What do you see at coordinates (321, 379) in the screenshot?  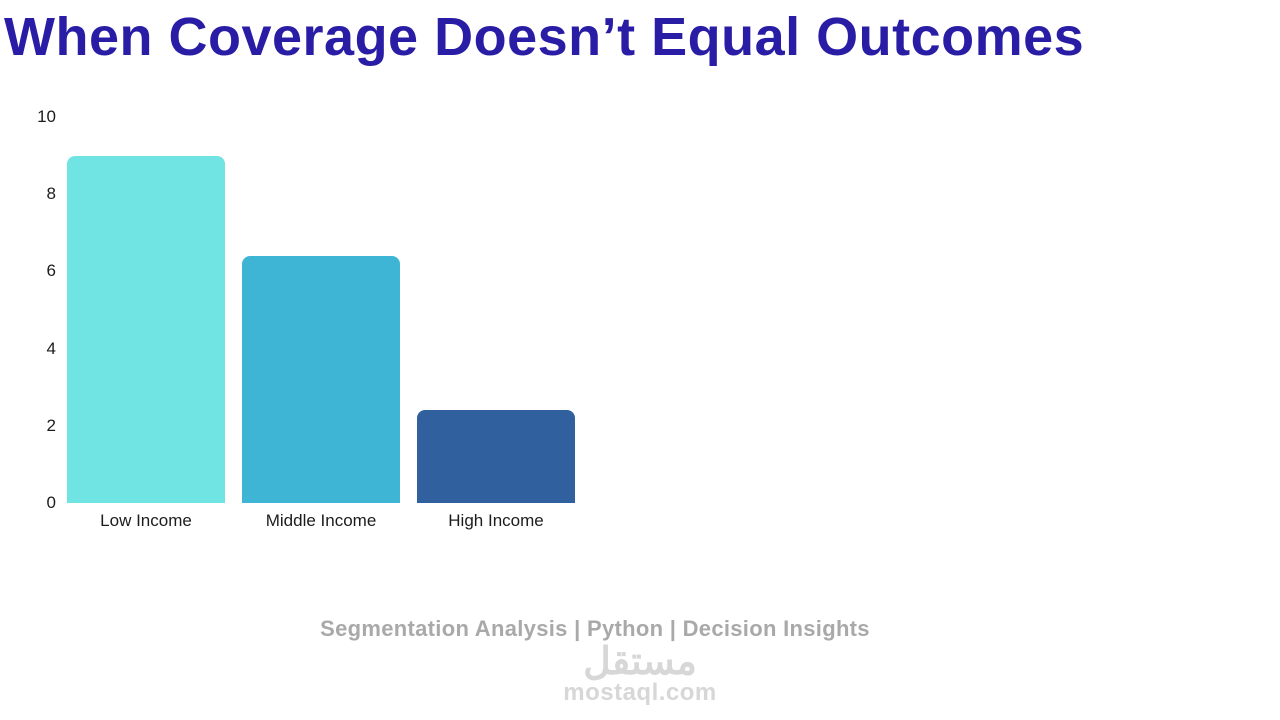 I see `bar-middle-income` at bounding box center [321, 379].